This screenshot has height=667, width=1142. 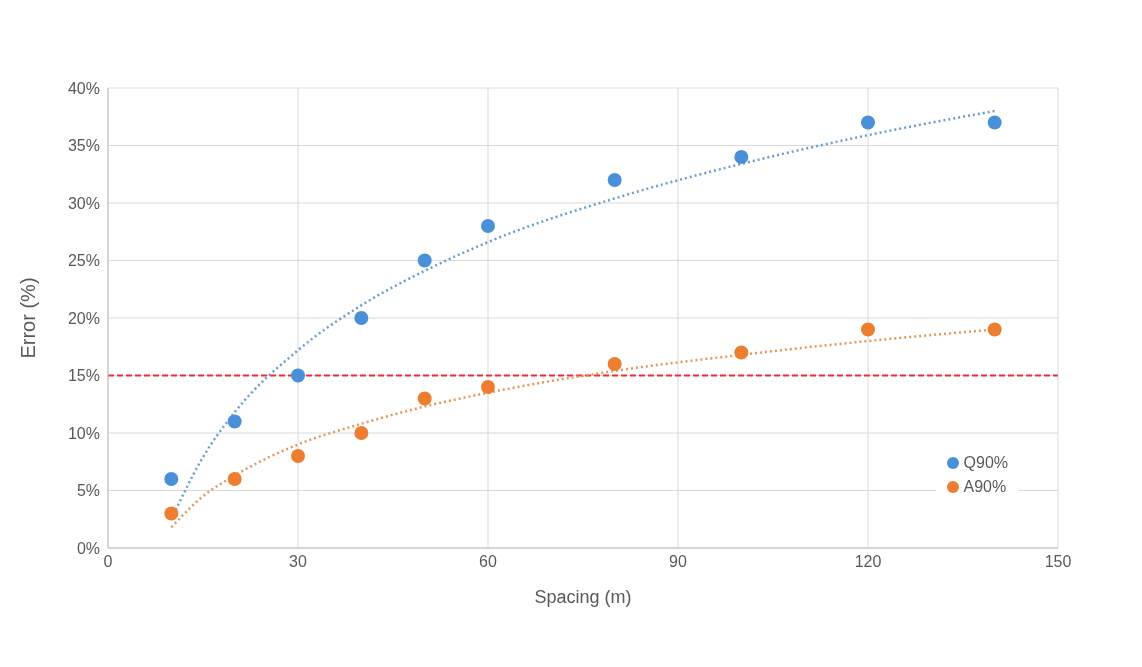 What do you see at coordinates (83, 318) in the screenshot?
I see `y-tick-label: 20%` at bounding box center [83, 318].